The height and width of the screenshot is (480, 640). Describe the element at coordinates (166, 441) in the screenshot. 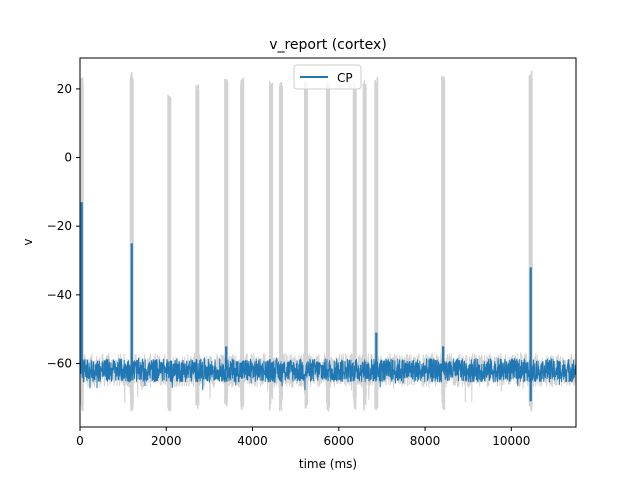

I see `x-tick-label: 2000` at that location.